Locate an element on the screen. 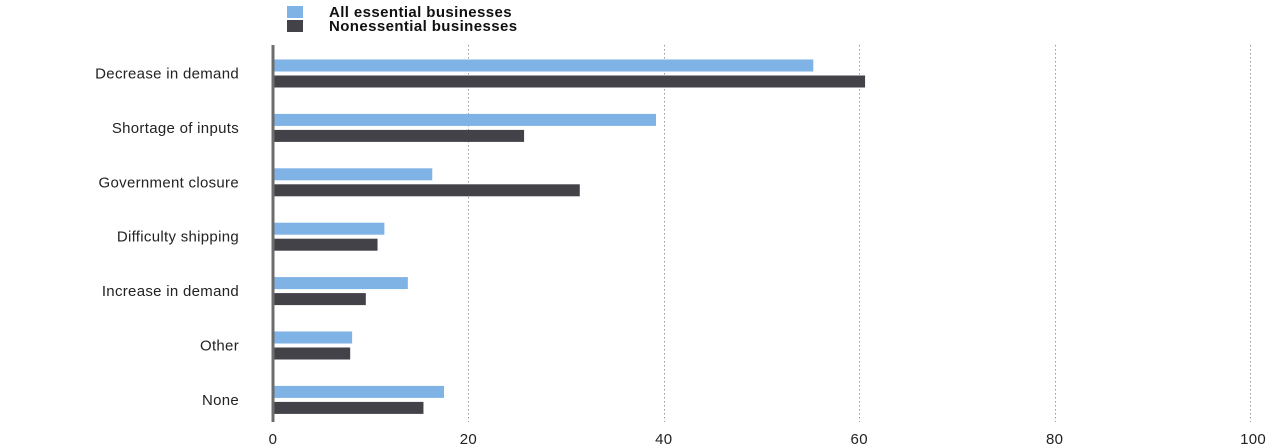  legend-label-all-essential-businesses: All essential businesses is located at coordinates (420, 12).